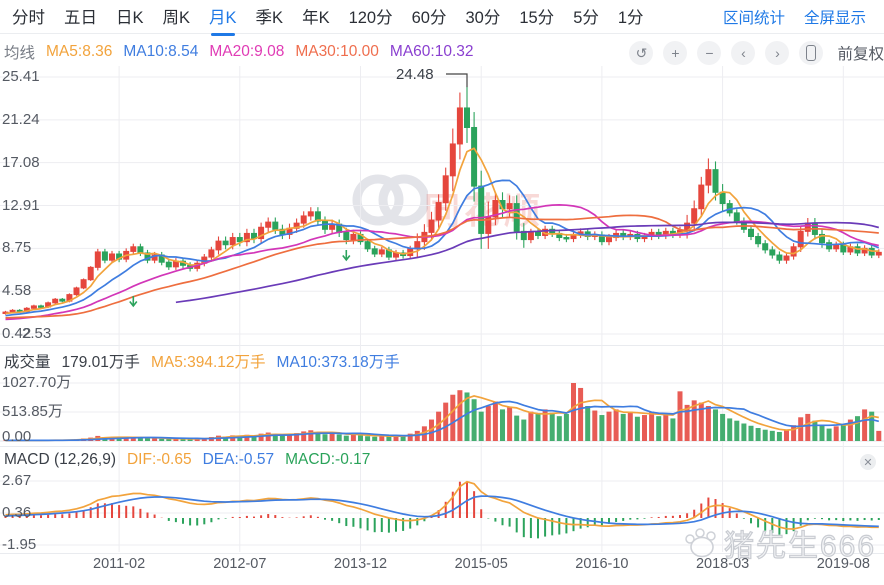  Describe the element at coordinates (37, 382) in the screenshot. I see `volume-tick: 1027.70万` at that location.